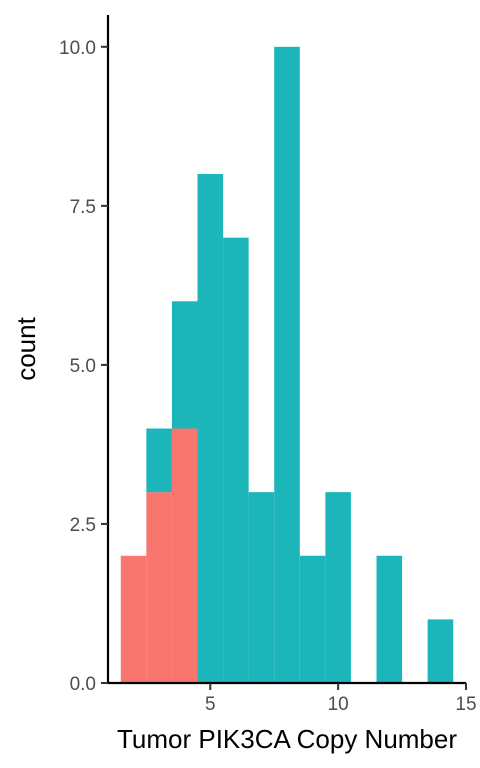  What do you see at coordinates (83, 684) in the screenshot?
I see `y-tick-label: 0.0` at bounding box center [83, 684].